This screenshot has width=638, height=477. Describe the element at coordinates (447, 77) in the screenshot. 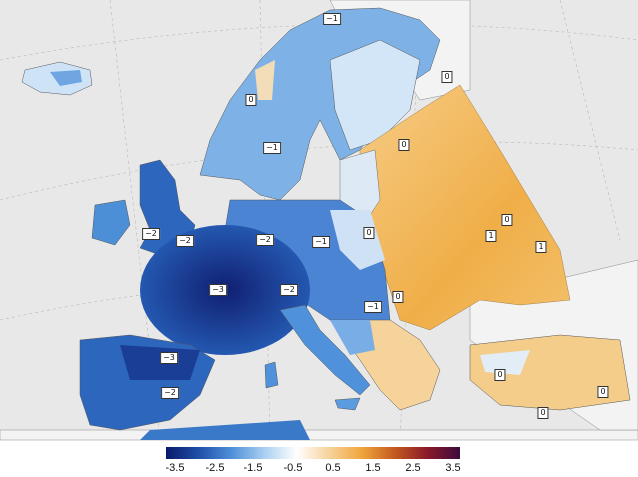

I see `anomaly-label-russia-north: 0` at that location.